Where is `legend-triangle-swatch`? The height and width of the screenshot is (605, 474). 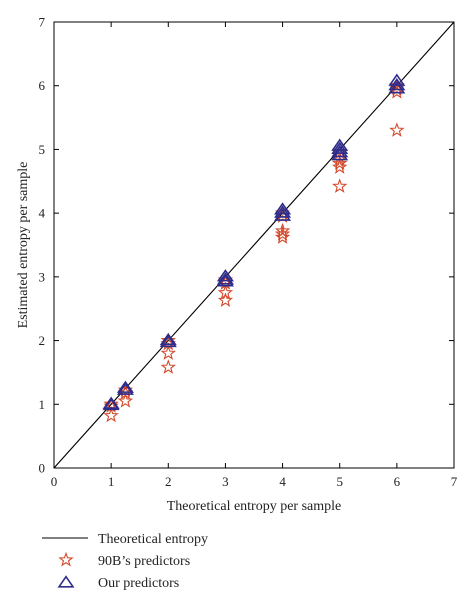 legend-triangle-swatch is located at coordinates (66, 581).